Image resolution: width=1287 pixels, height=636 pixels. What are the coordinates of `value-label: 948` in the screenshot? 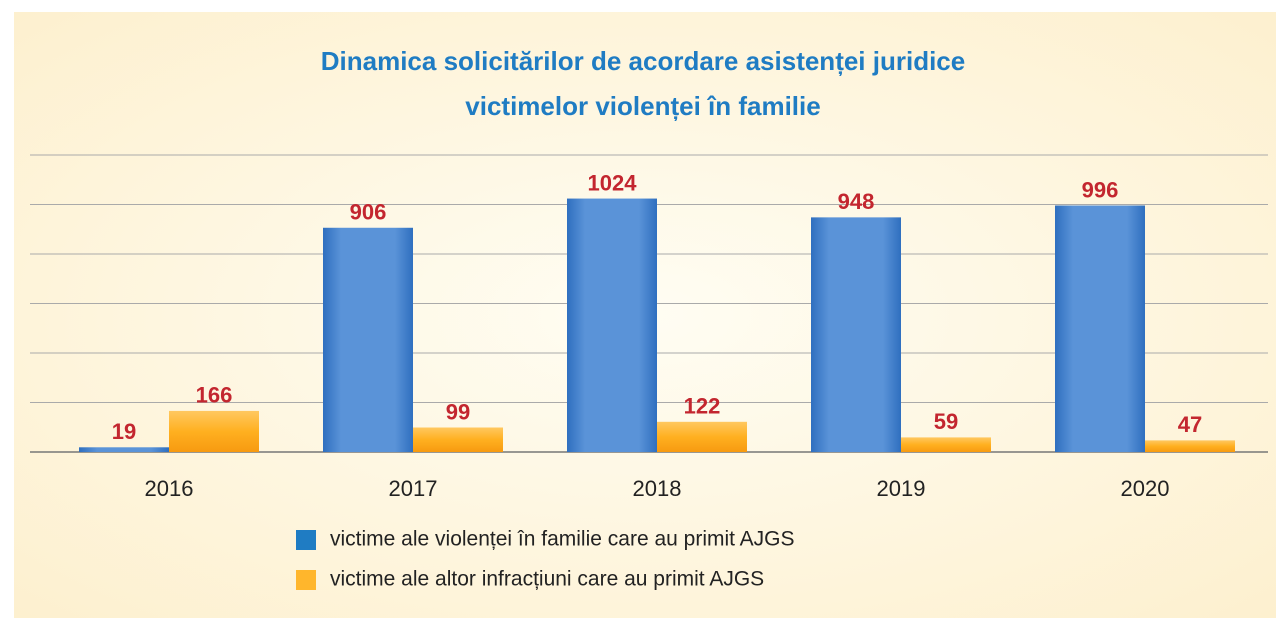 It's located at (856, 201).